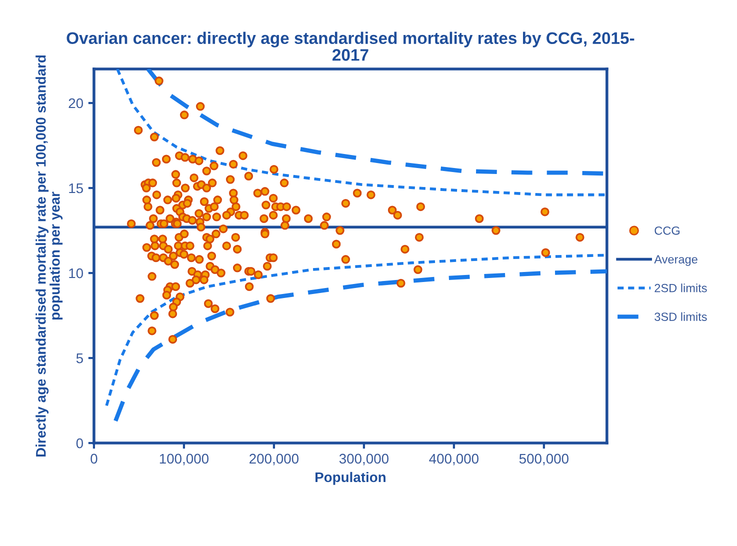 Image resolution: width=737 pixels, height=546 pixels. Describe the element at coordinates (76, 103) in the screenshot. I see `y-tick-label: 20` at that location.